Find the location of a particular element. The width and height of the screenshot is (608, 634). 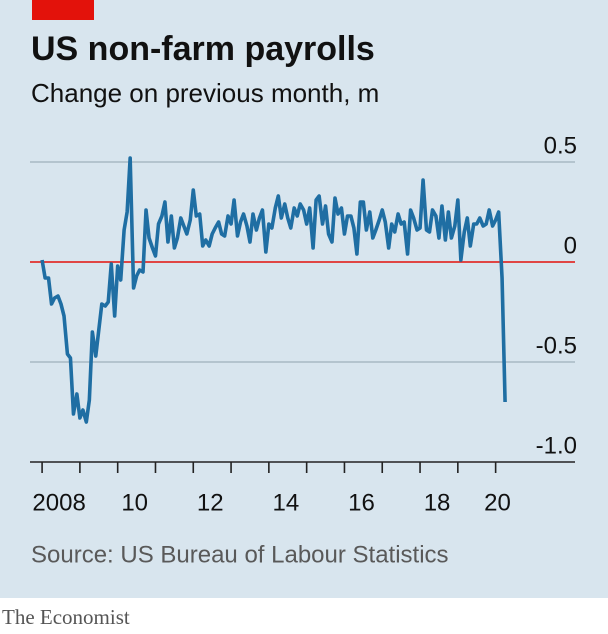

x-tick-label: 14 is located at coordinates (286, 502).